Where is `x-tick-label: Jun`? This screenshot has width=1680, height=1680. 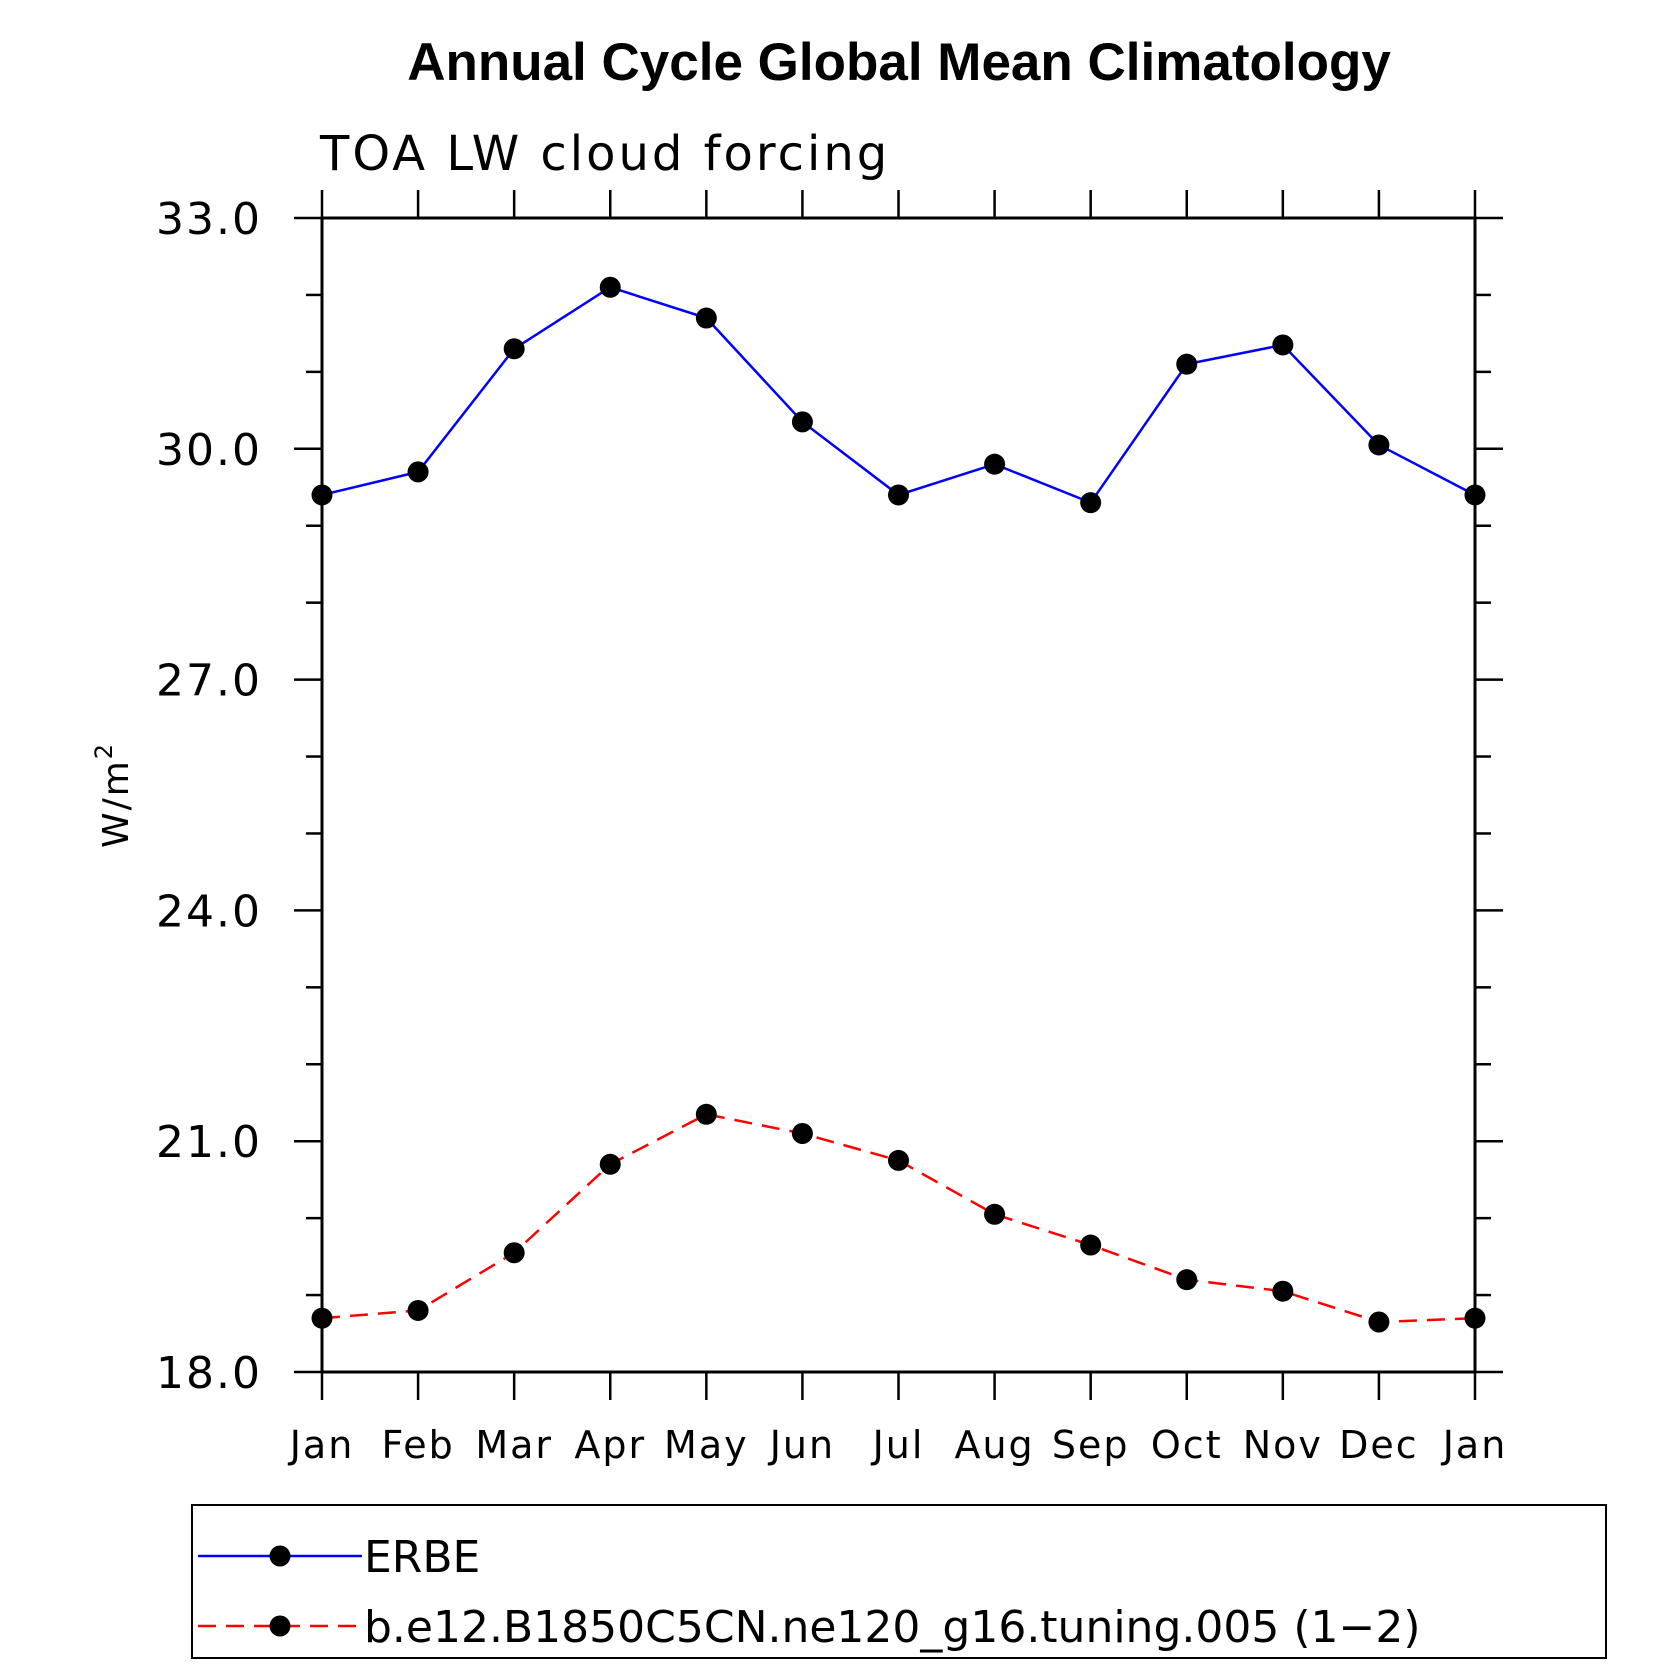
x-tick-label: Jun is located at coordinates (801, 1445).